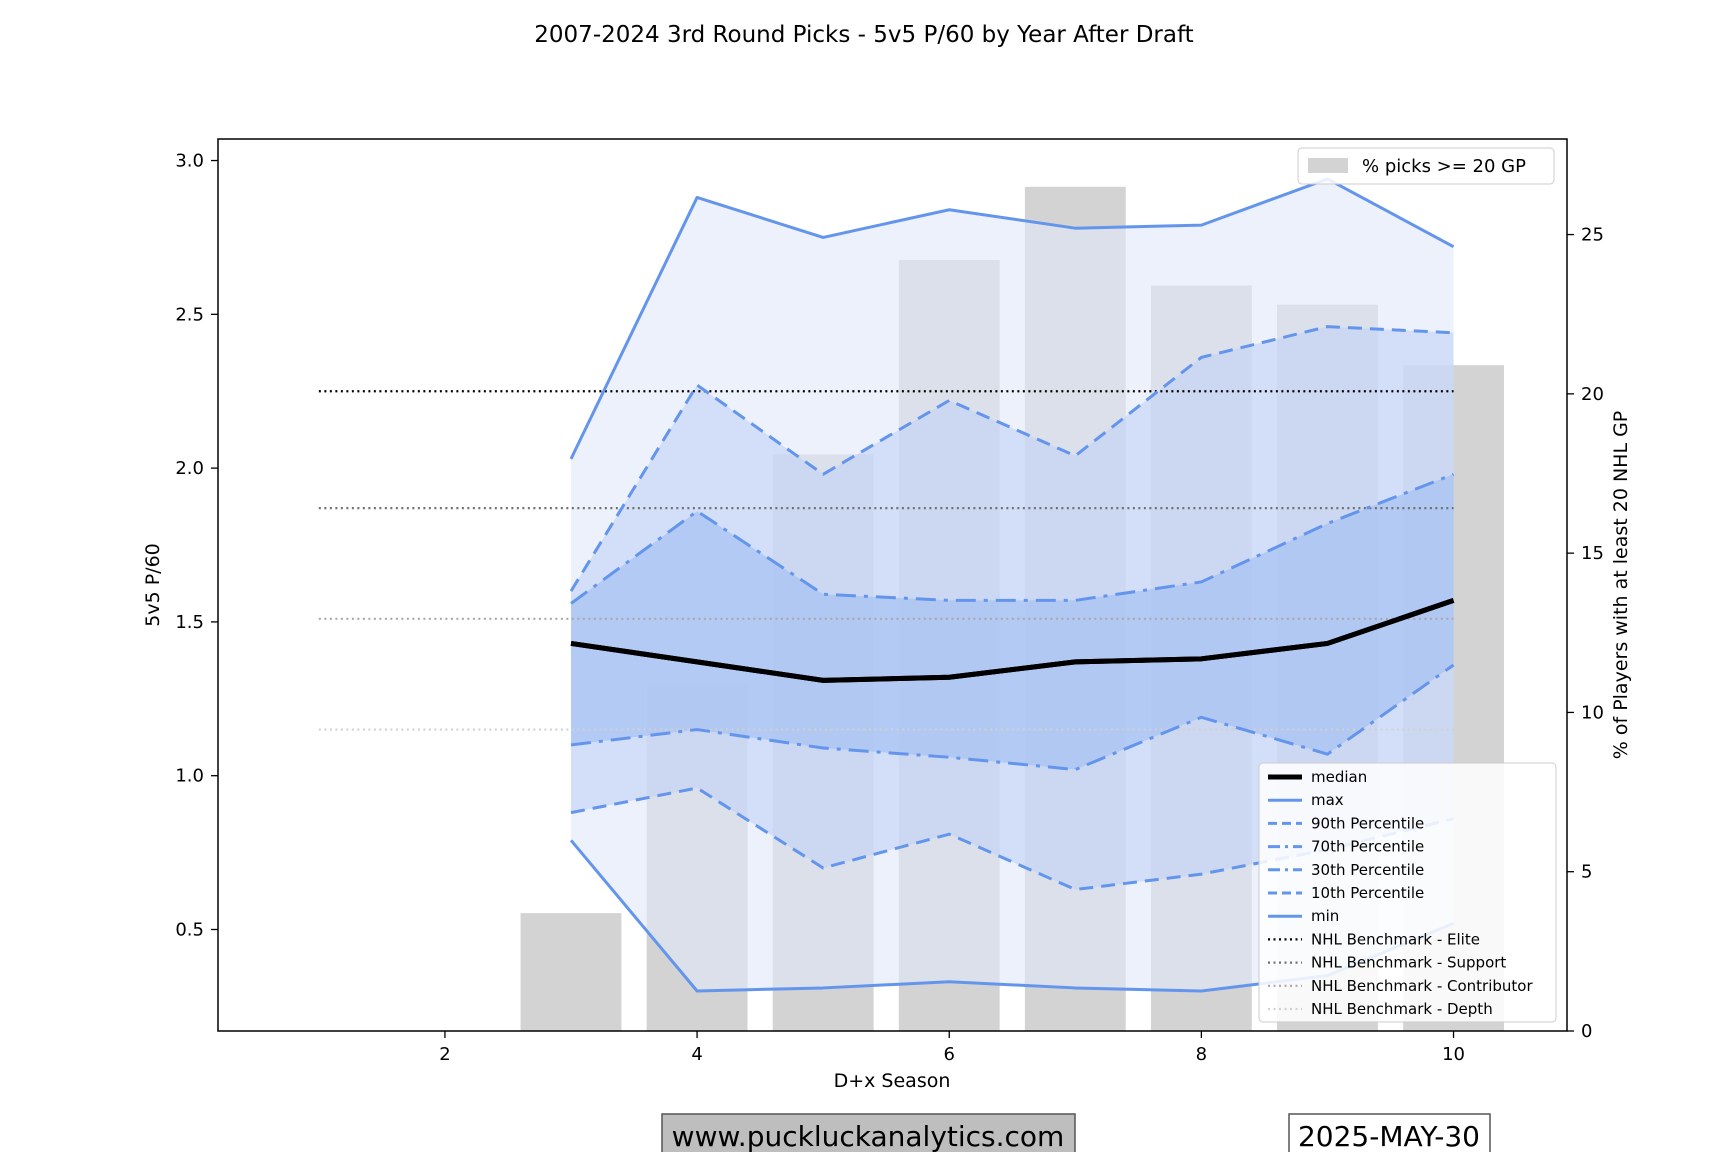 The width and height of the screenshot is (1728, 1152). I want to click on footer: www.puckluckanalytics.com 2025-MAY-30, so click(1076, 1132).